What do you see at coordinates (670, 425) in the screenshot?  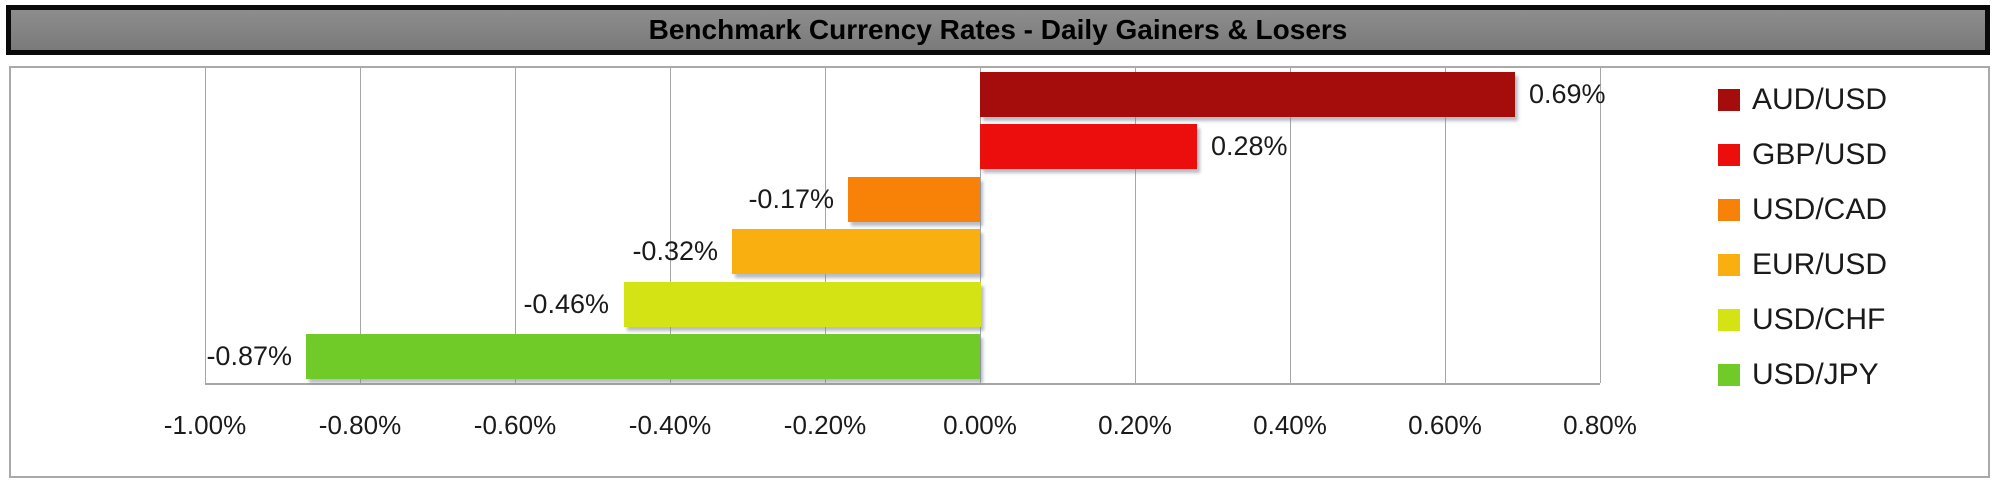 I see `x-tick-label: -0.40%` at bounding box center [670, 425].